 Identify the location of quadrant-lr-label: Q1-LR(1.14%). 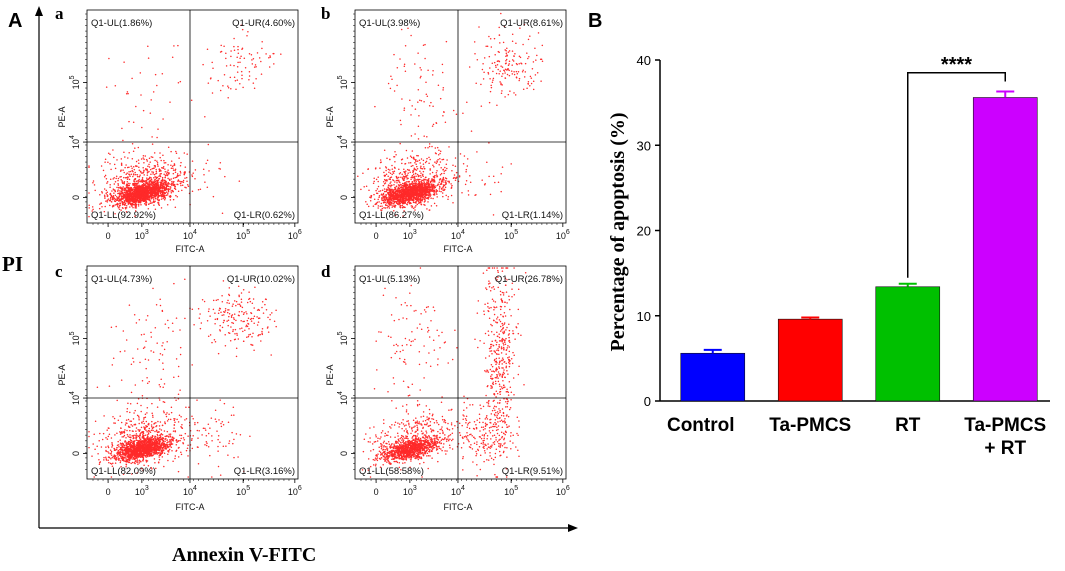
(532, 215).